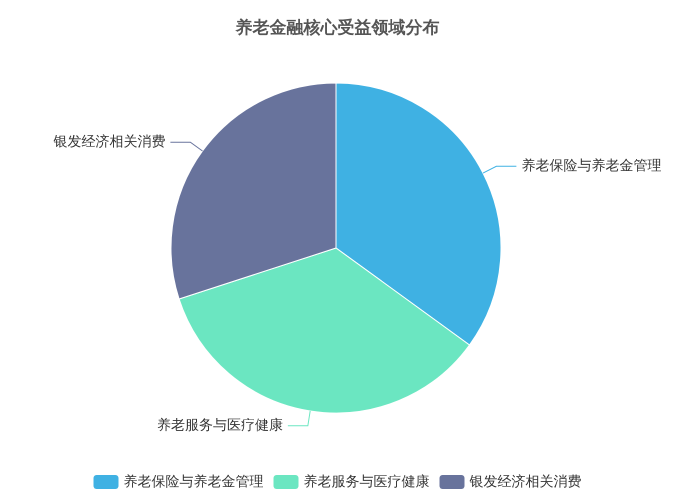 The image size is (675, 500). I want to click on chart-title: 养老金融核心受益领域分布, so click(337, 28).